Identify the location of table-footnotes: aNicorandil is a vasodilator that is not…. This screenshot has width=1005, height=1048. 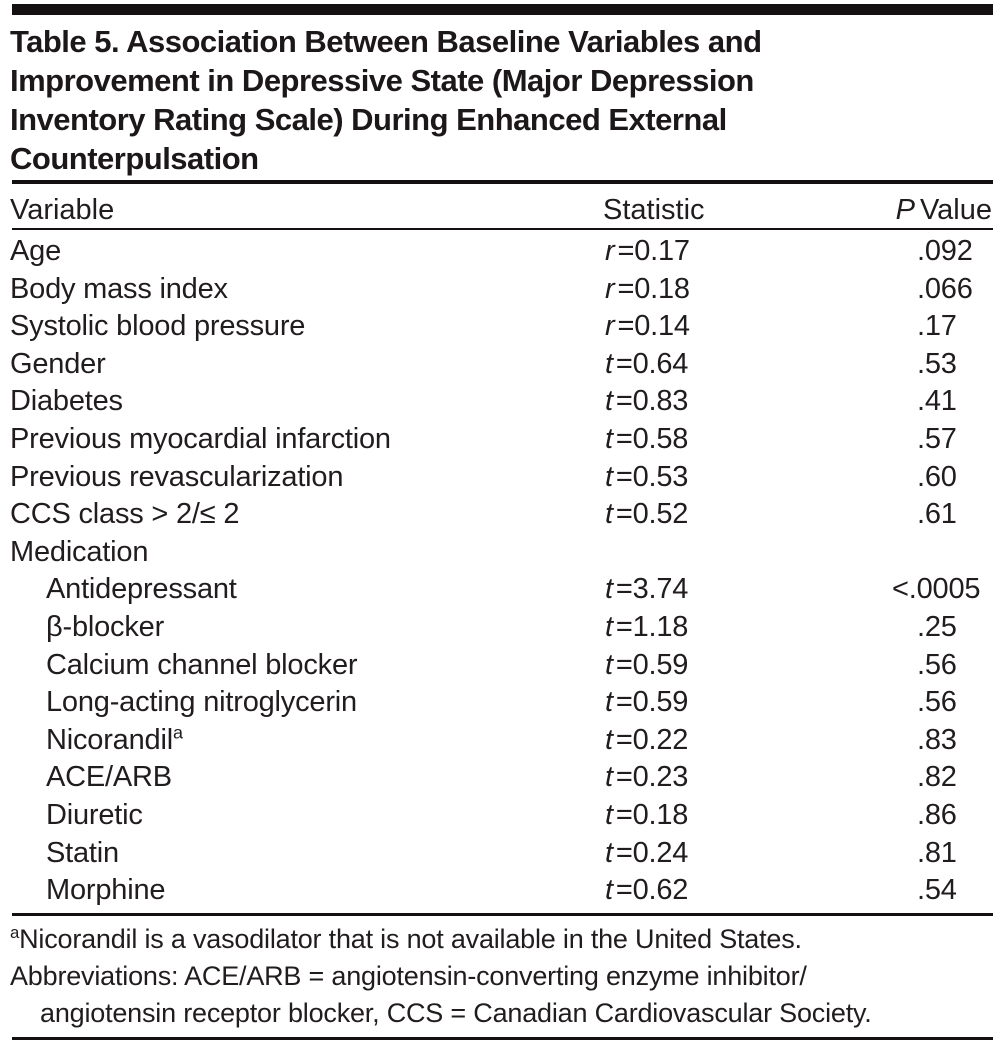
(500, 976).